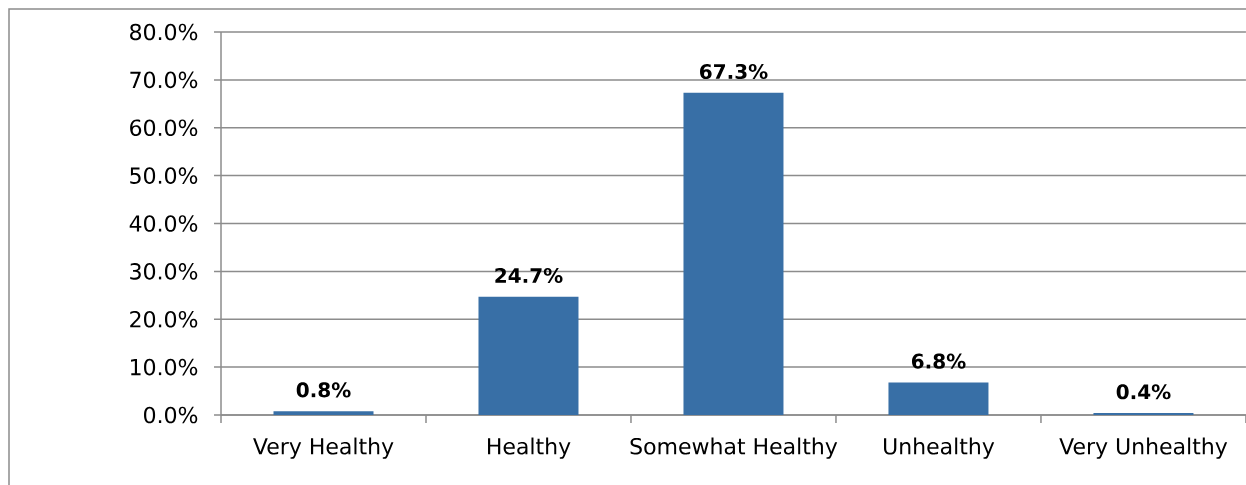 This screenshot has height=485, width=1246. I want to click on y-tick-label: 50.0%, so click(164, 175).